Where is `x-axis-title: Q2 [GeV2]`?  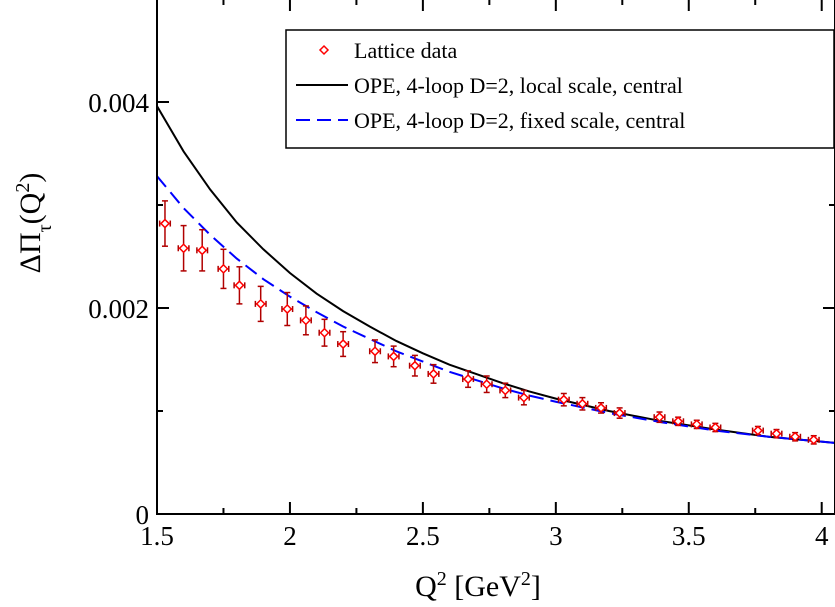 x-axis-title: Q2 [GeV2] is located at coordinates (478, 585).